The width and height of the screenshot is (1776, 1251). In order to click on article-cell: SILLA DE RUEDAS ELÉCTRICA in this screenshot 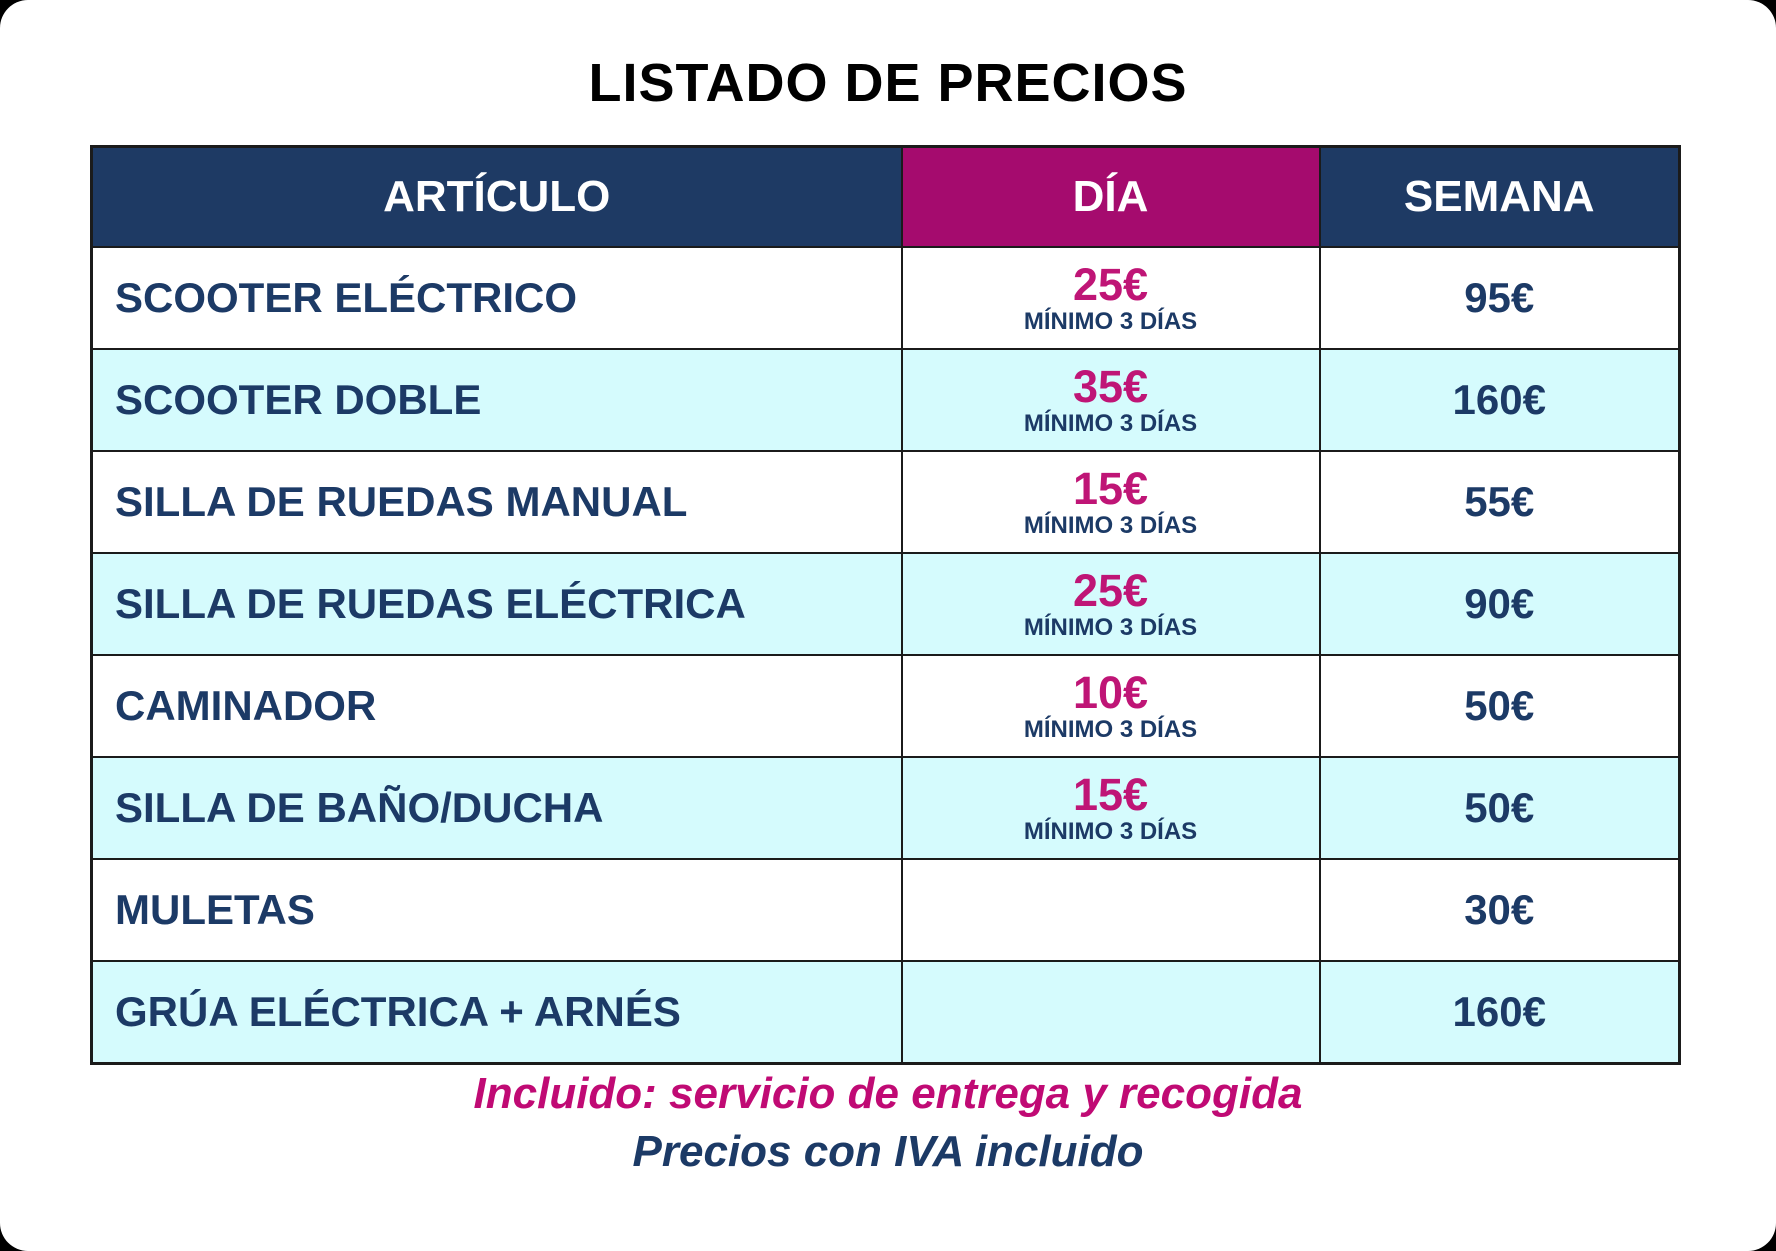, I will do `click(496, 604)`.